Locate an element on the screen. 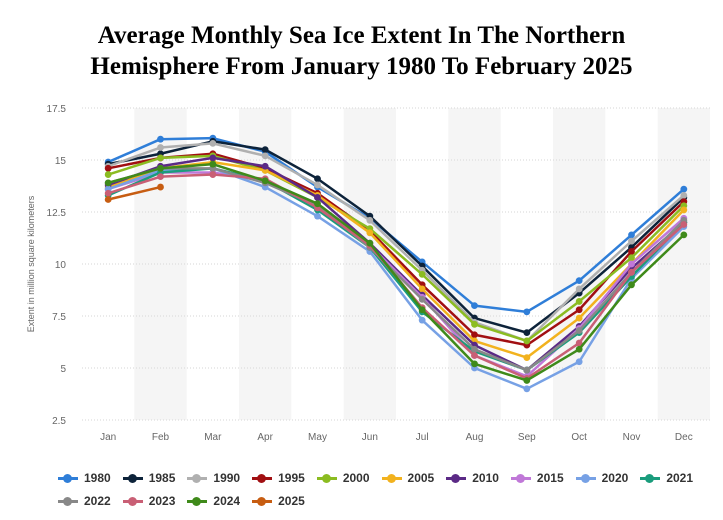 This screenshot has width=723, height=520. data-point-2023-jan is located at coordinates (108, 193).